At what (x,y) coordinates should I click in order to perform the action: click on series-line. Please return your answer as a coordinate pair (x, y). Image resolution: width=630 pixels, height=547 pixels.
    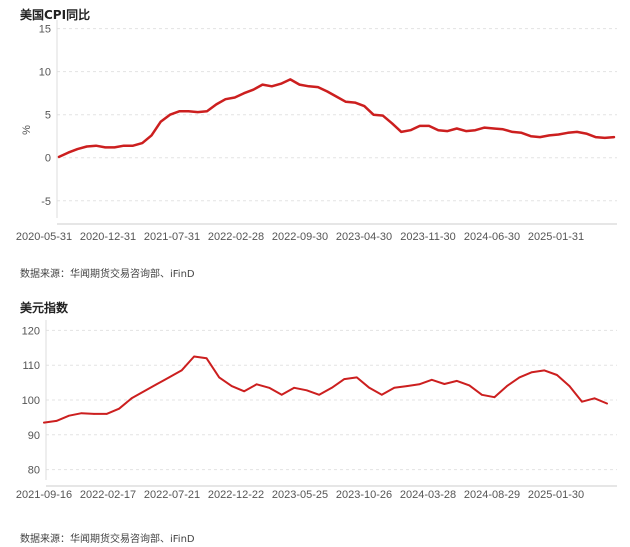
    Looking at the image, I should click on (325, 389).